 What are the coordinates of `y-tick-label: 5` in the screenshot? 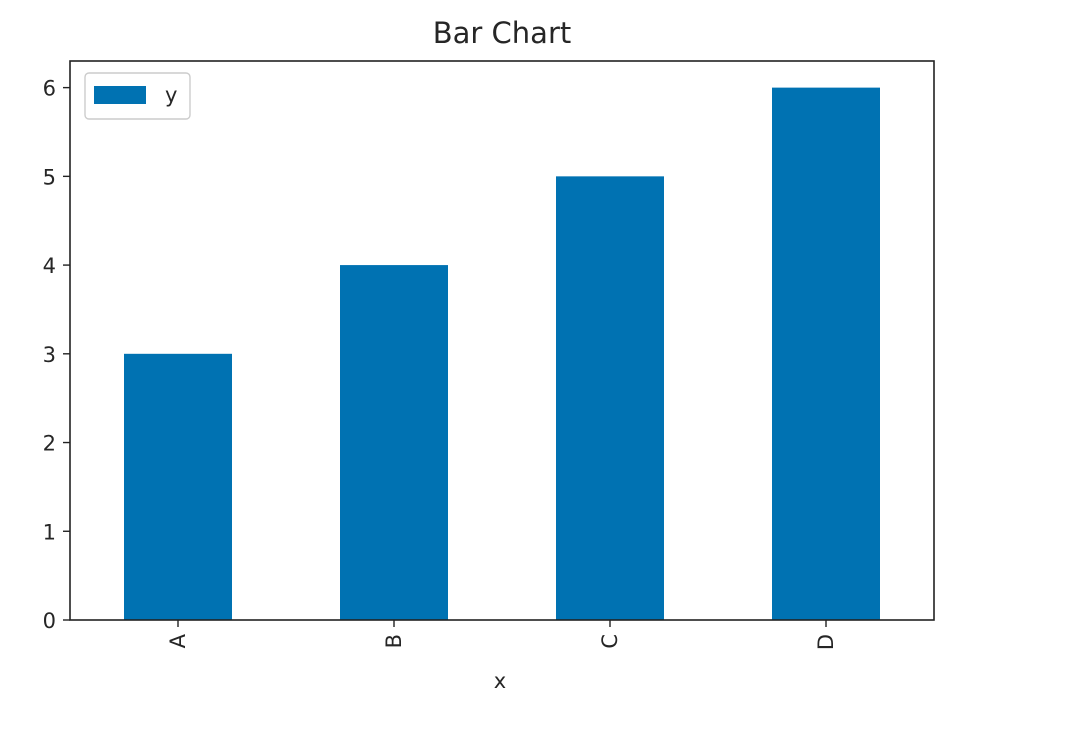 It's located at (49, 177).